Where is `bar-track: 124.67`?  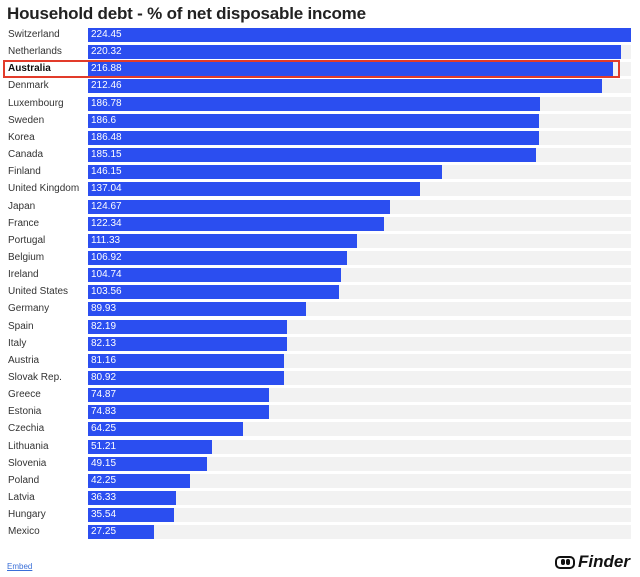 bar-track: 124.67 is located at coordinates (359, 206).